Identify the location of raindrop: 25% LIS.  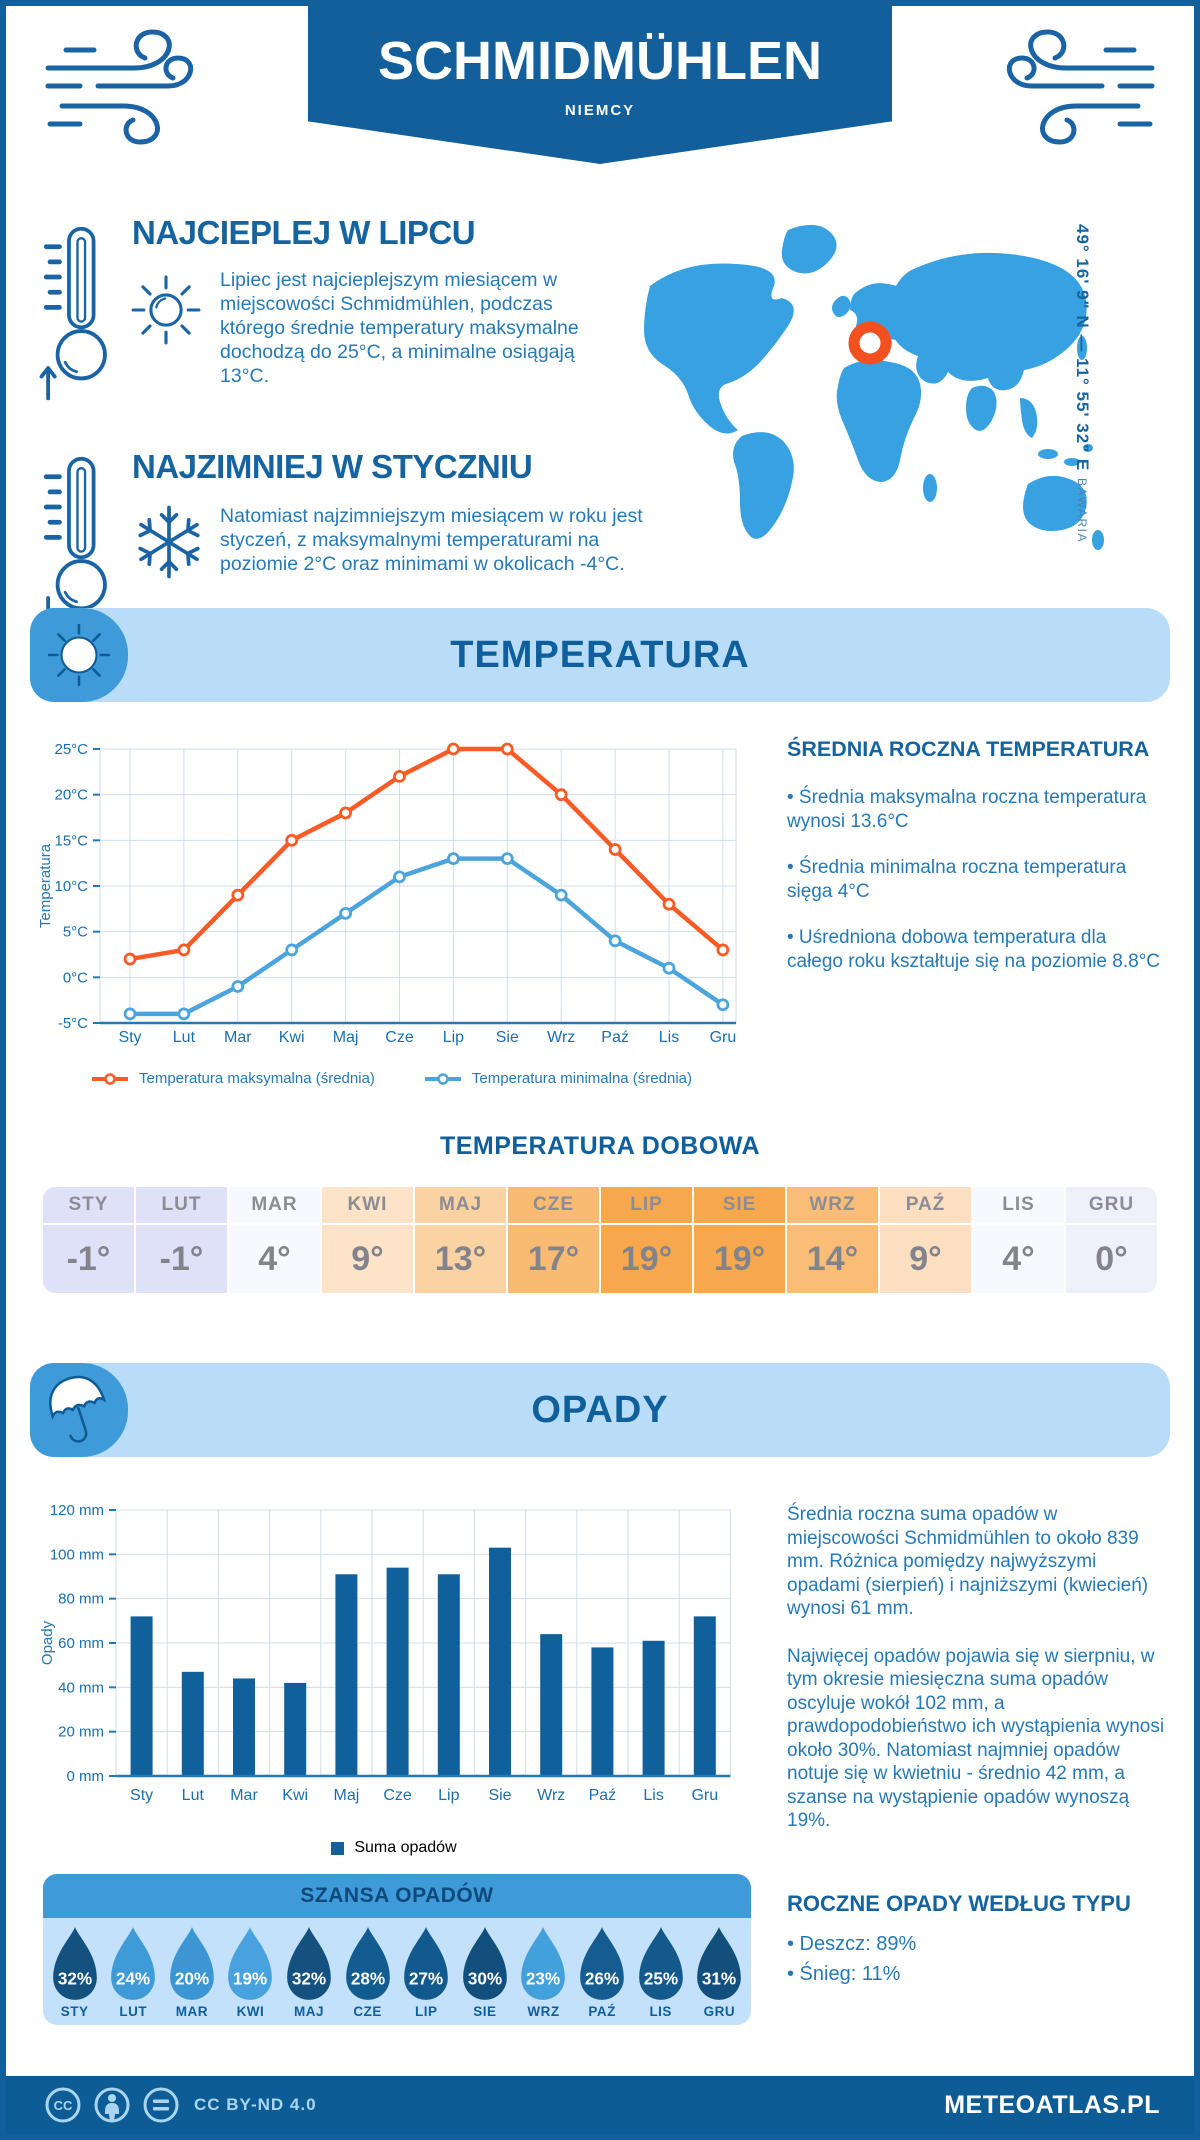
(661, 1972).